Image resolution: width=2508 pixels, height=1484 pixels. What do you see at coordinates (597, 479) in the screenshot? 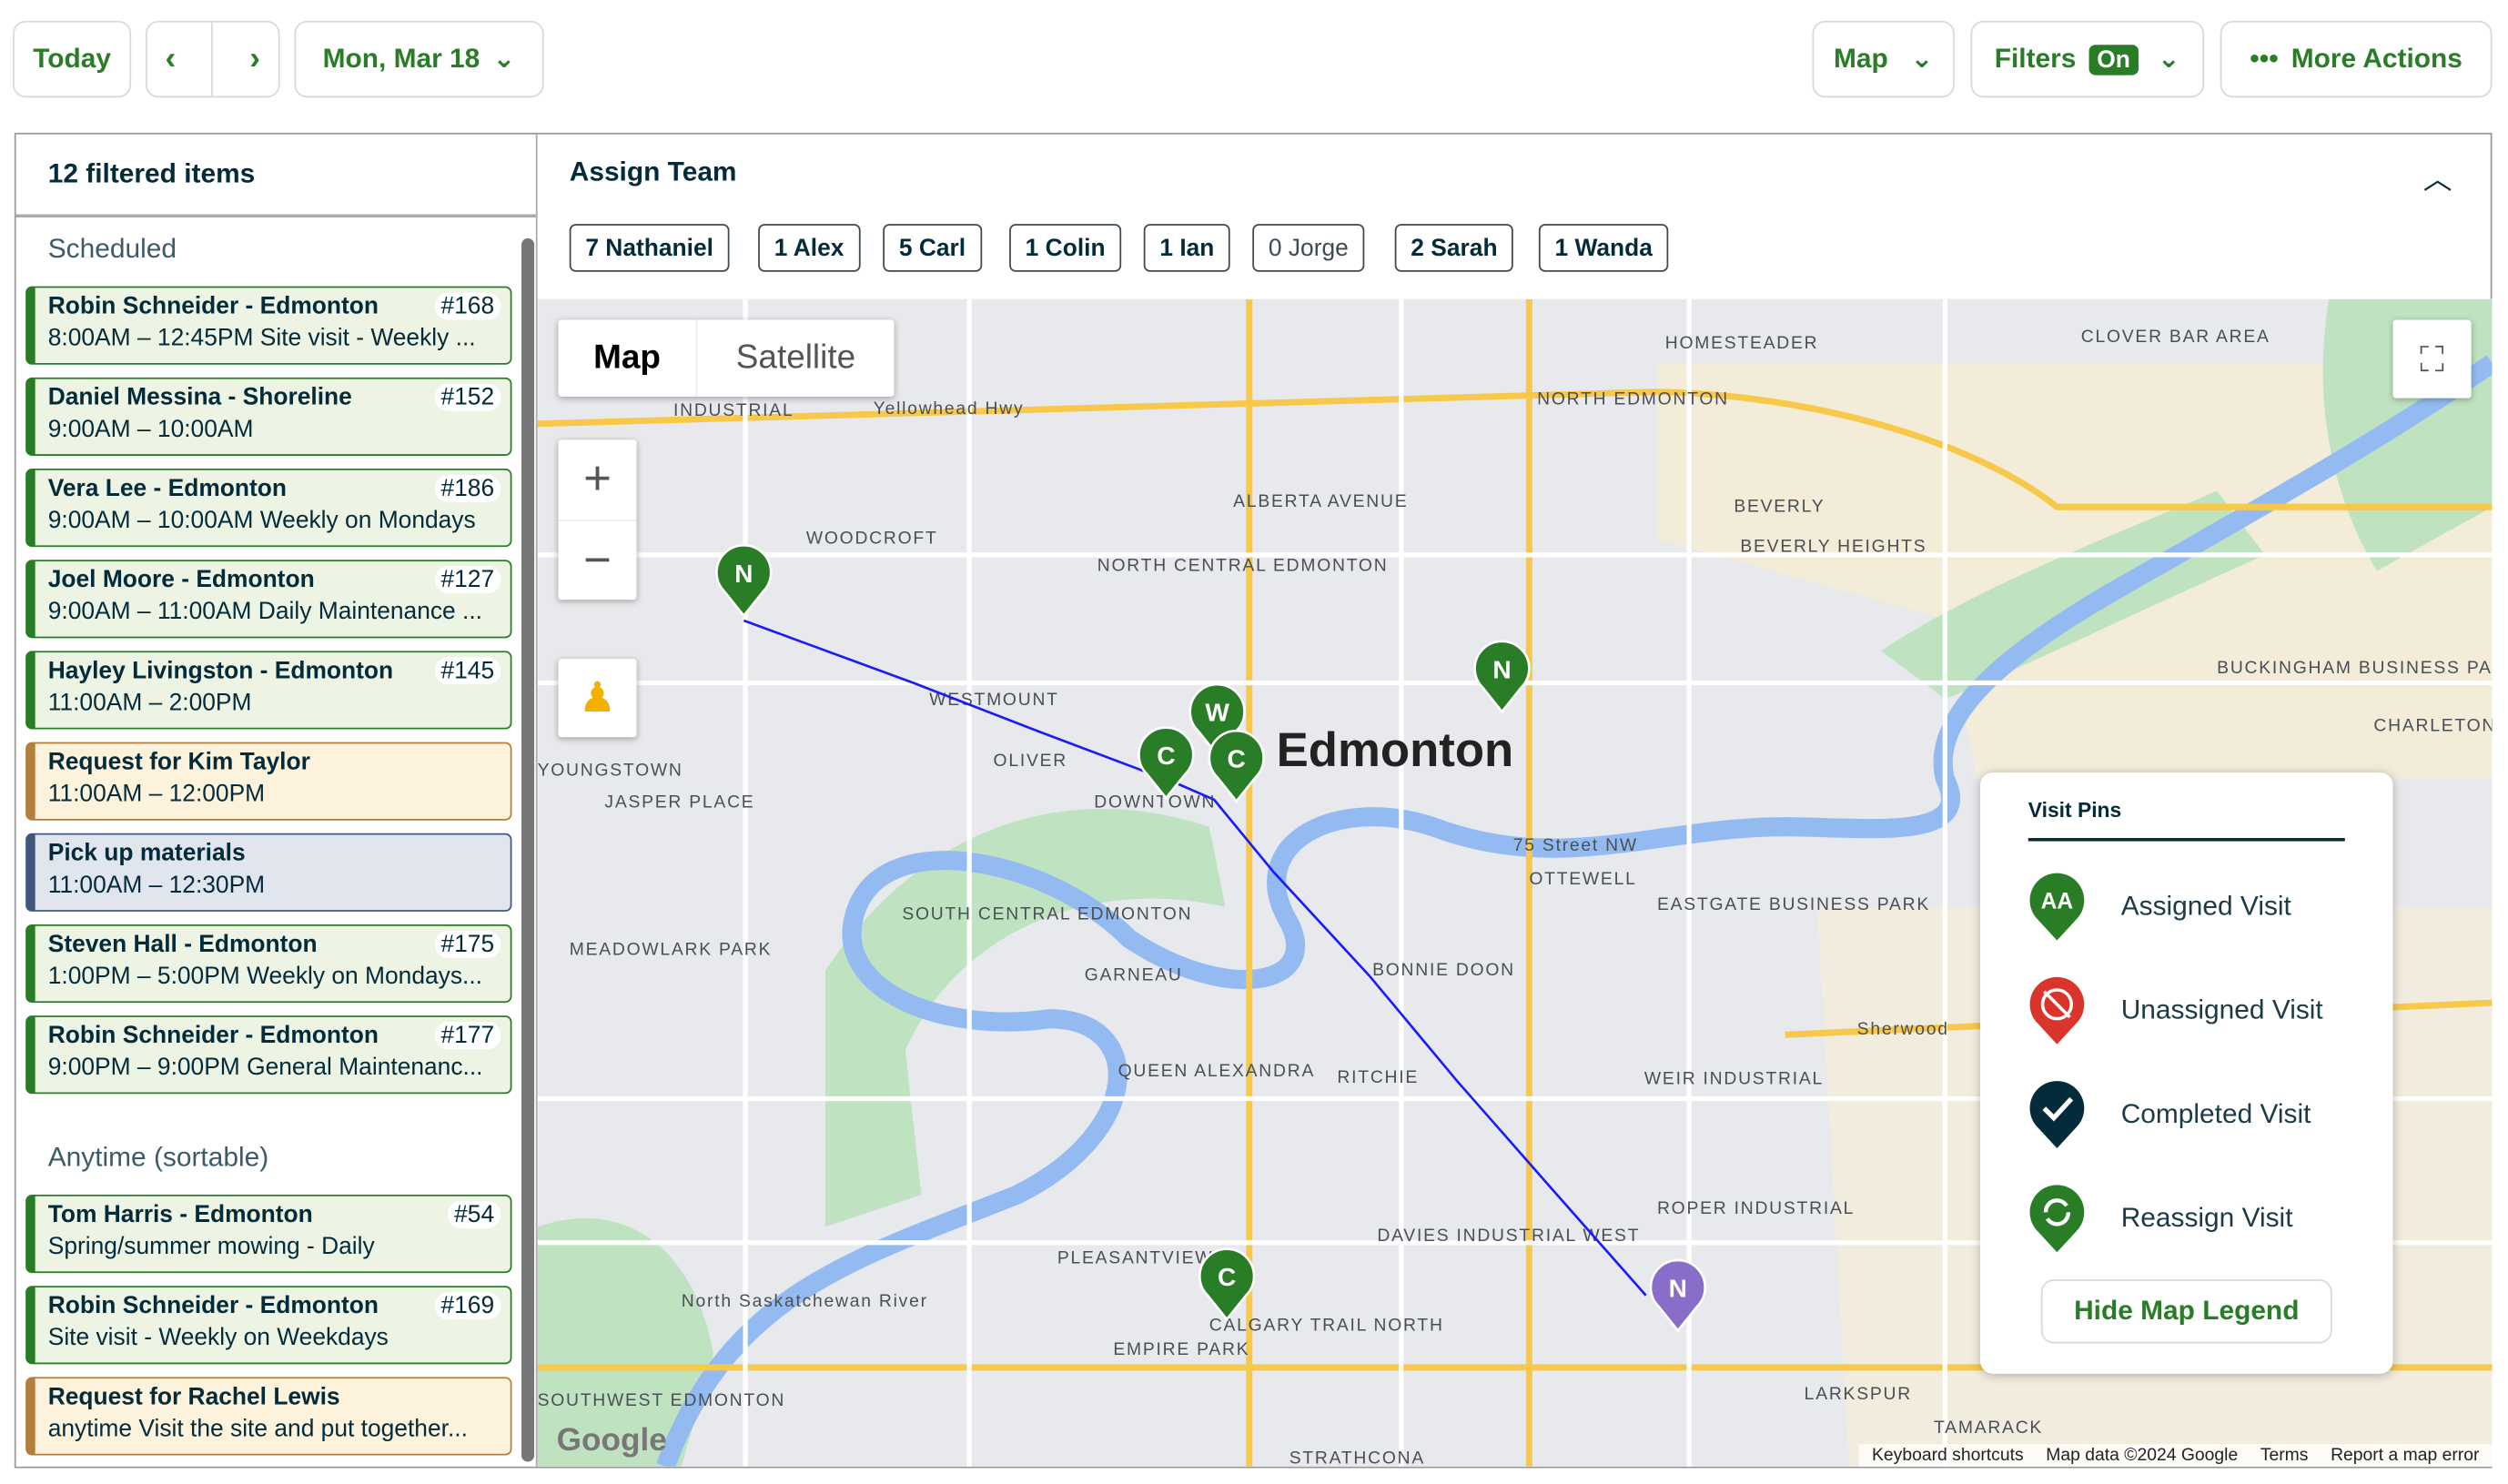
I see `zoom-in-button: +` at bounding box center [597, 479].